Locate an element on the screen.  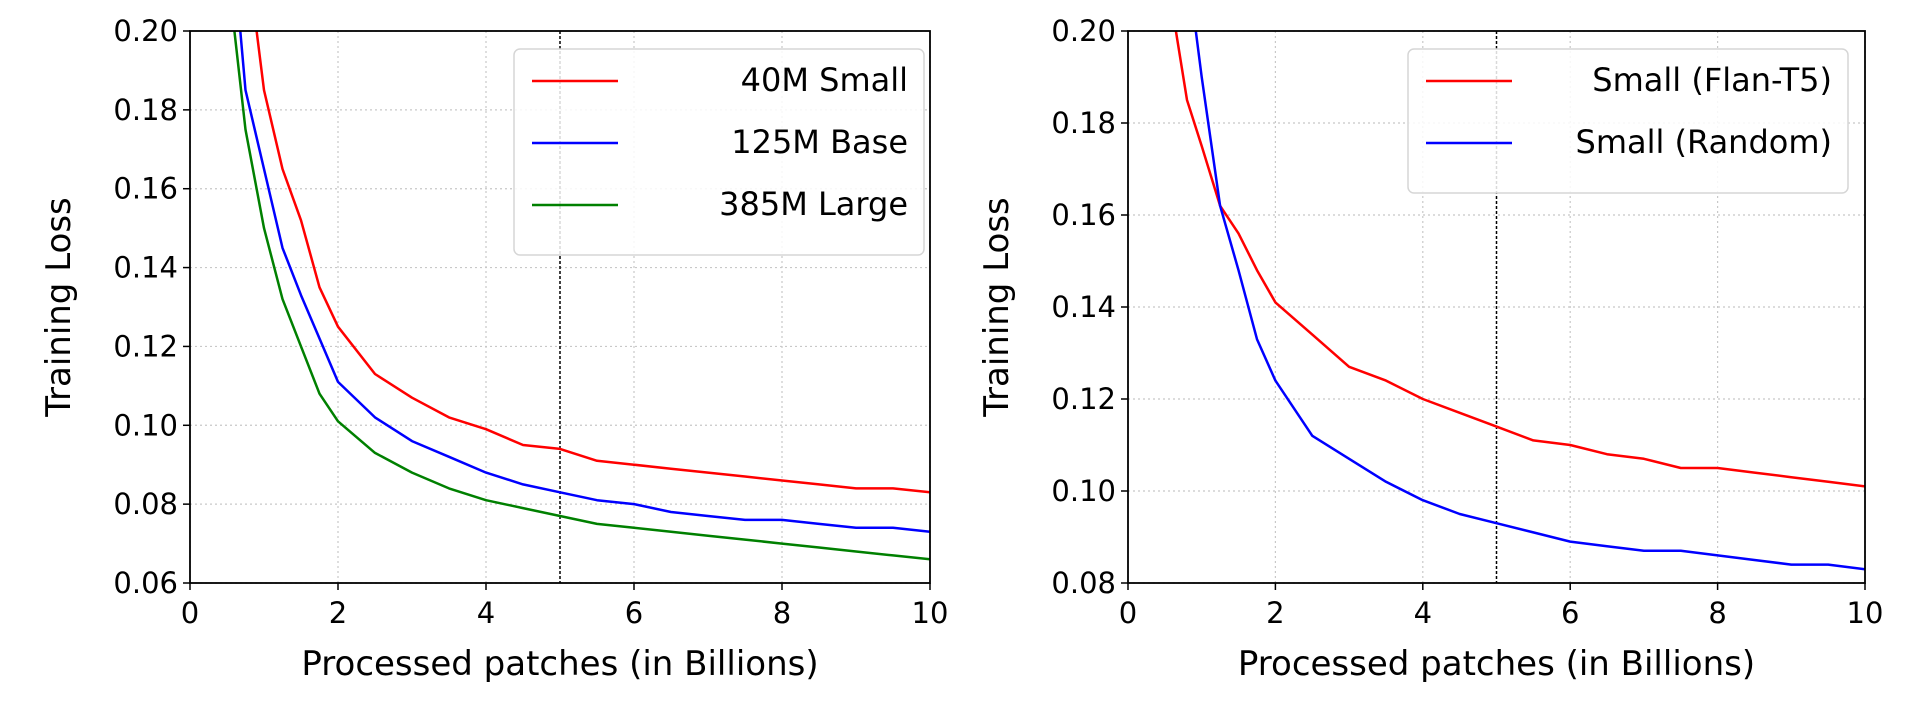
legend: 40M Small 125M Base 385M Large is located at coordinates (719, 152).